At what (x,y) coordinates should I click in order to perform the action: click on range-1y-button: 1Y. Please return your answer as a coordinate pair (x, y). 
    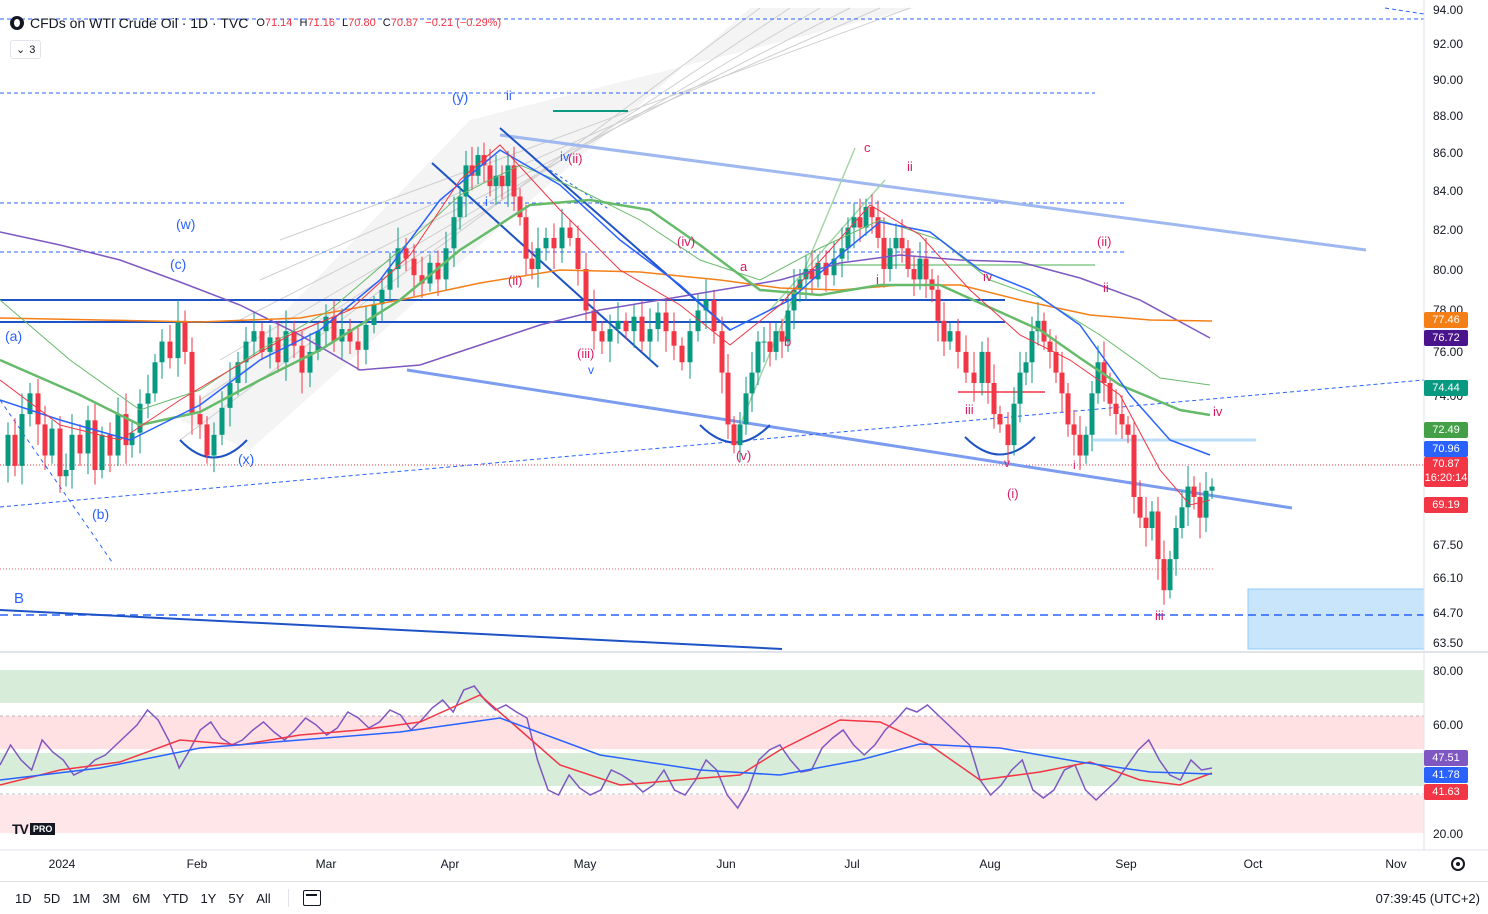
    Looking at the image, I should click on (208, 898).